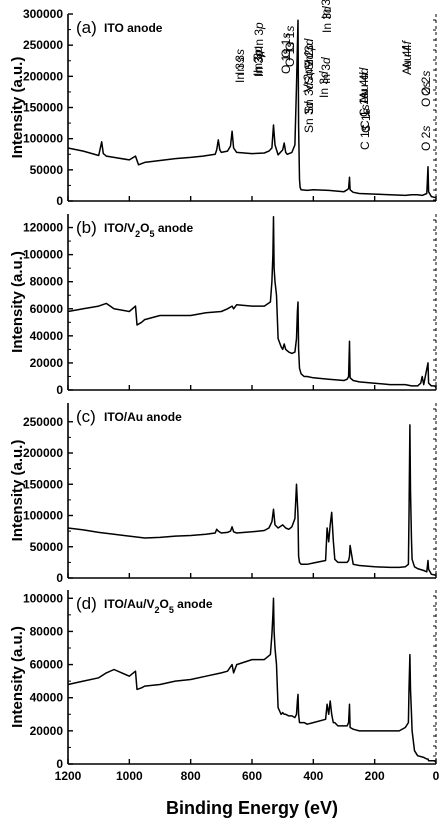 This screenshot has width=439, height=823. Describe the element at coordinates (86, 227) in the screenshot. I see `panel-id: (b)` at that location.